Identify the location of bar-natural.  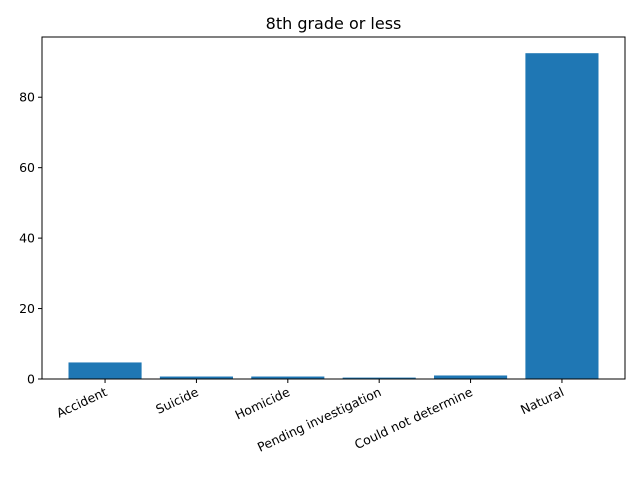
(562, 216).